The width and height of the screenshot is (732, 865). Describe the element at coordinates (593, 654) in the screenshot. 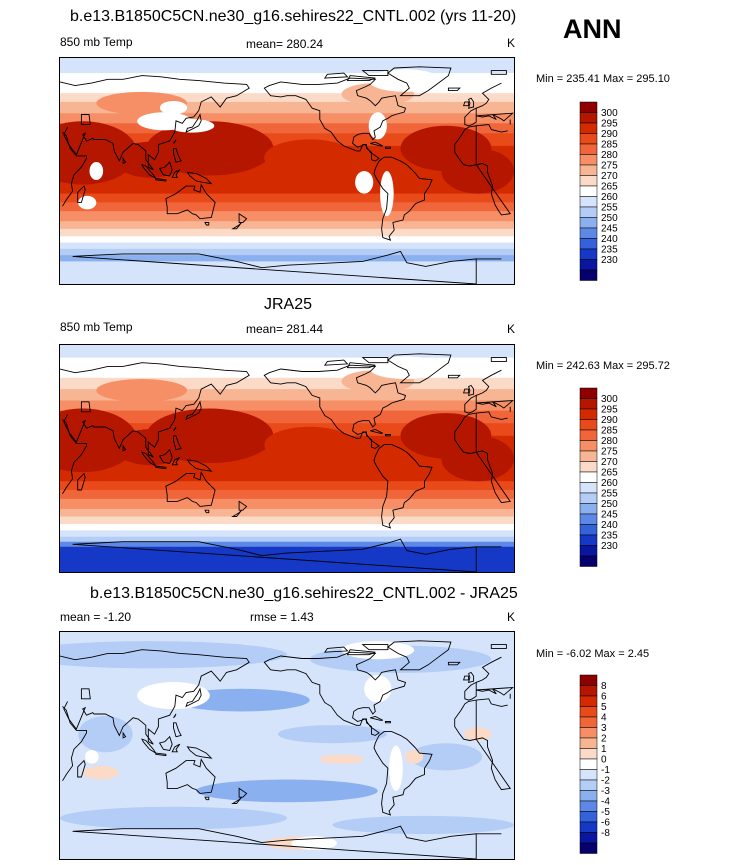

I see `minmax-label: Min = -6.02 Max = 2.45` at that location.